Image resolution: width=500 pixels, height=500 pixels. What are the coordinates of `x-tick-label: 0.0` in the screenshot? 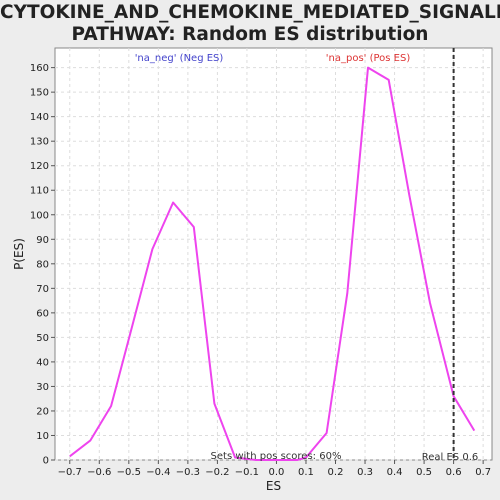 It's located at (276, 472).